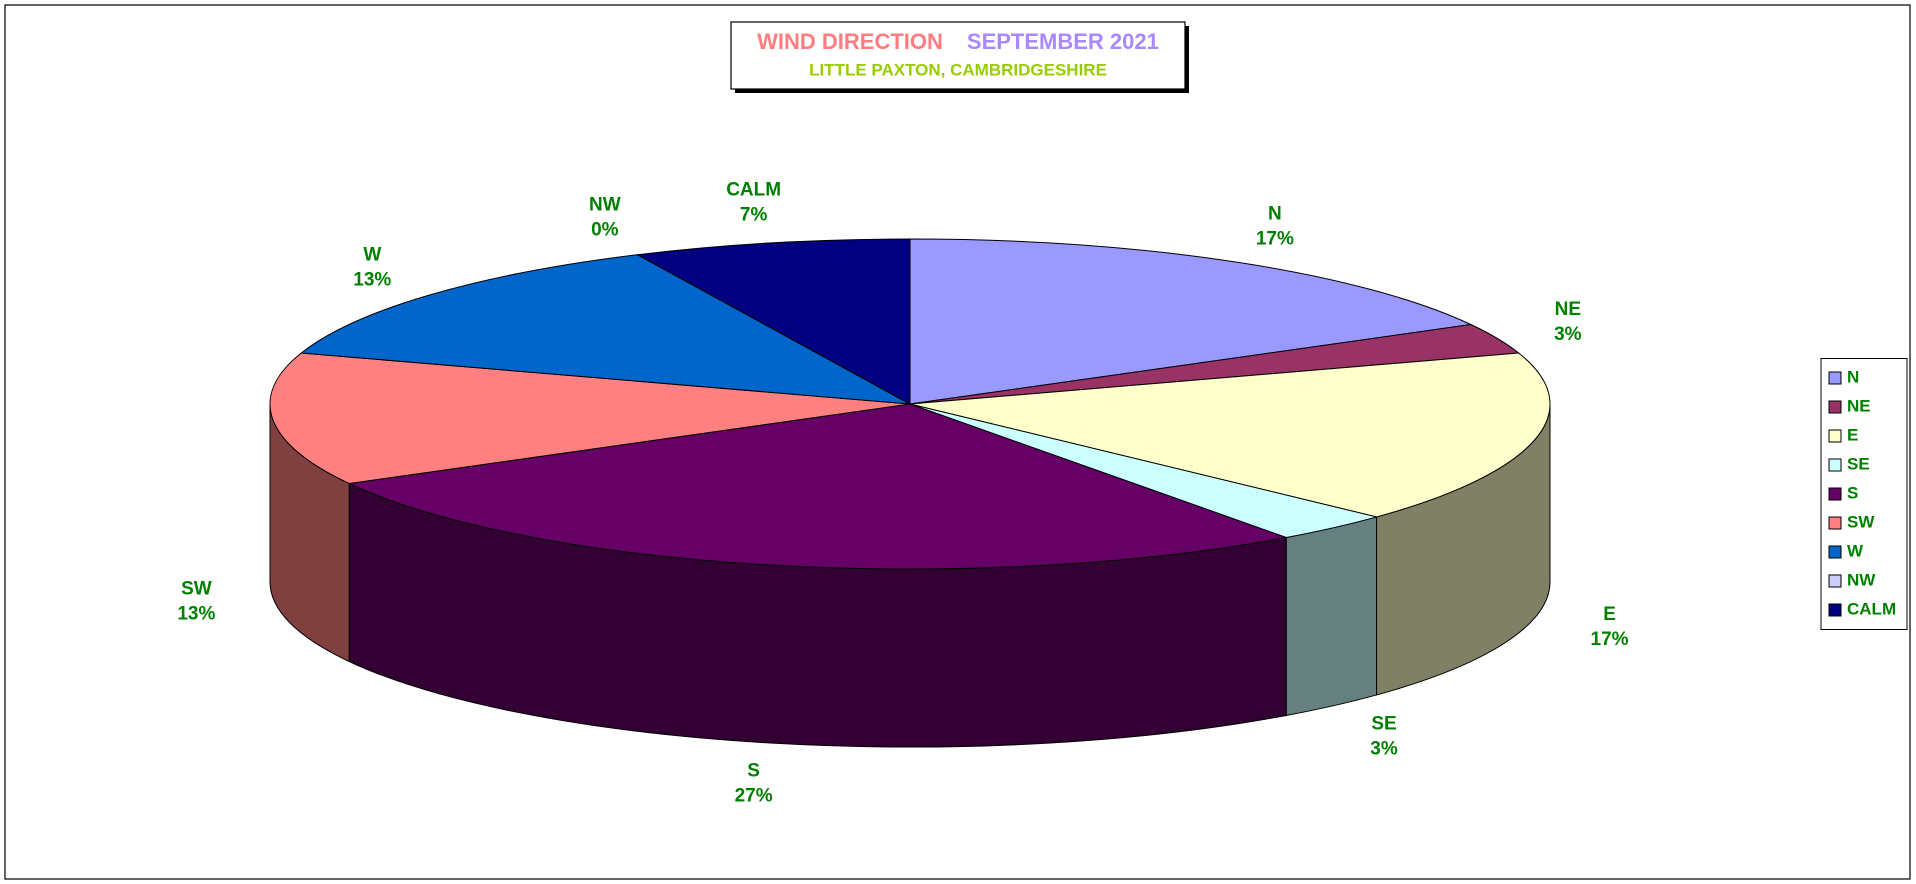 The image size is (1916, 884). Describe the element at coordinates (605, 229) in the screenshot. I see `data-label: 0%` at that location.